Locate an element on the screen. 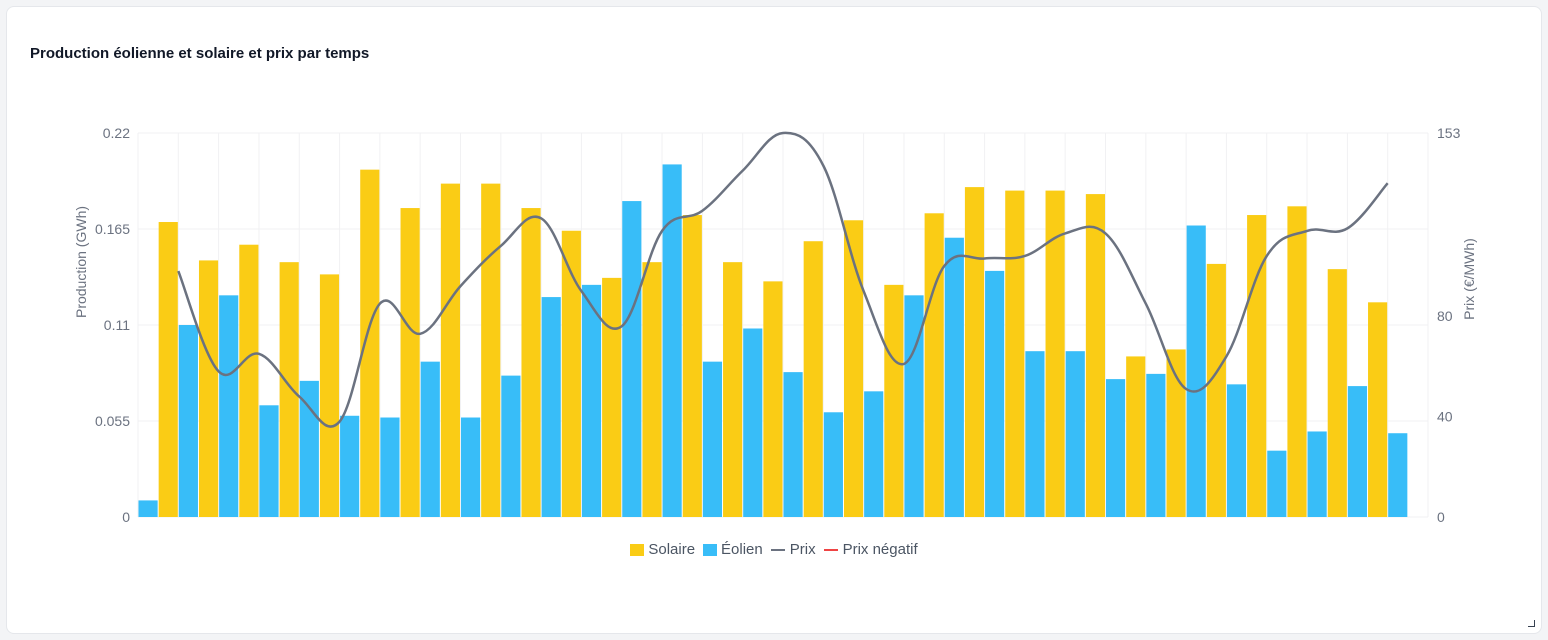  legend: Solaire Éolien Prix Prix négatif is located at coordinates (774, 549).